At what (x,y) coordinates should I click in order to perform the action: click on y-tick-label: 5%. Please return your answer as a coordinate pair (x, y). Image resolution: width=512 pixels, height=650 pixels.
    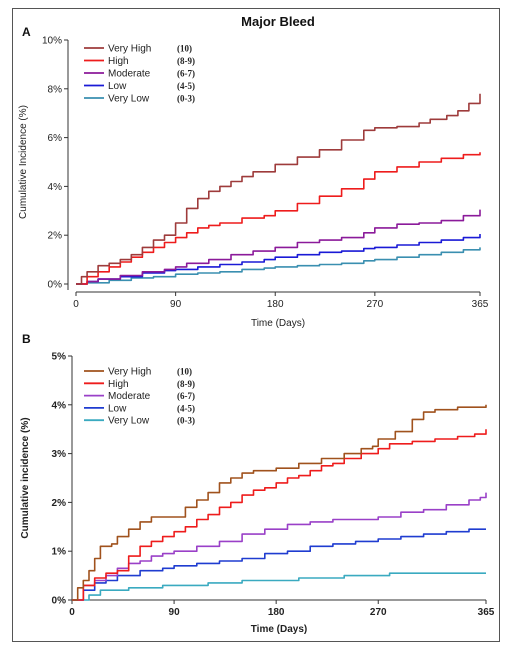
    Looking at the image, I should click on (59, 357).